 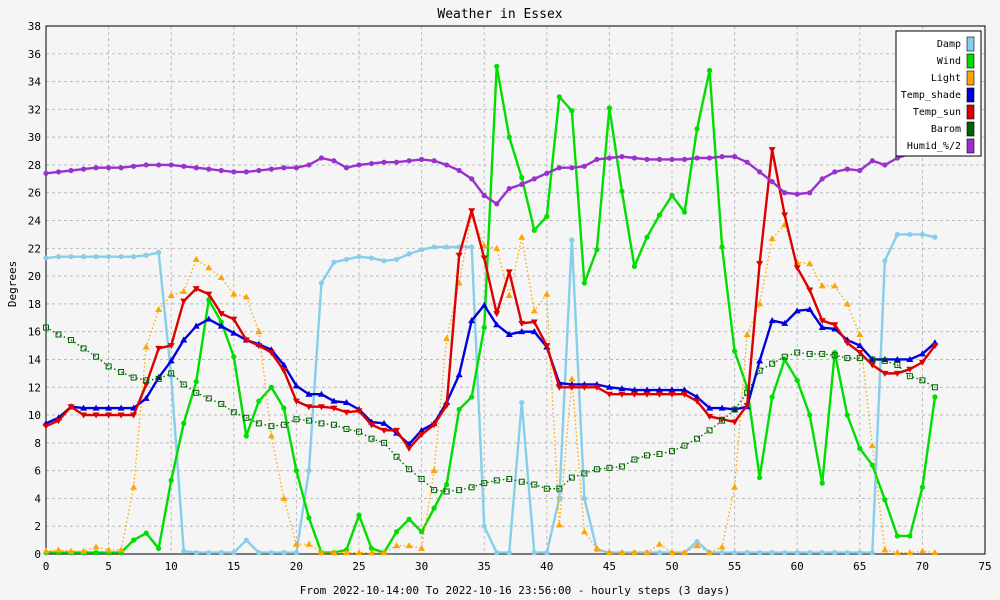 What do you see at coordinates (421, 566) in the screenshot?
I see `x-tick-label: 30` at bounding box center [421, 566].